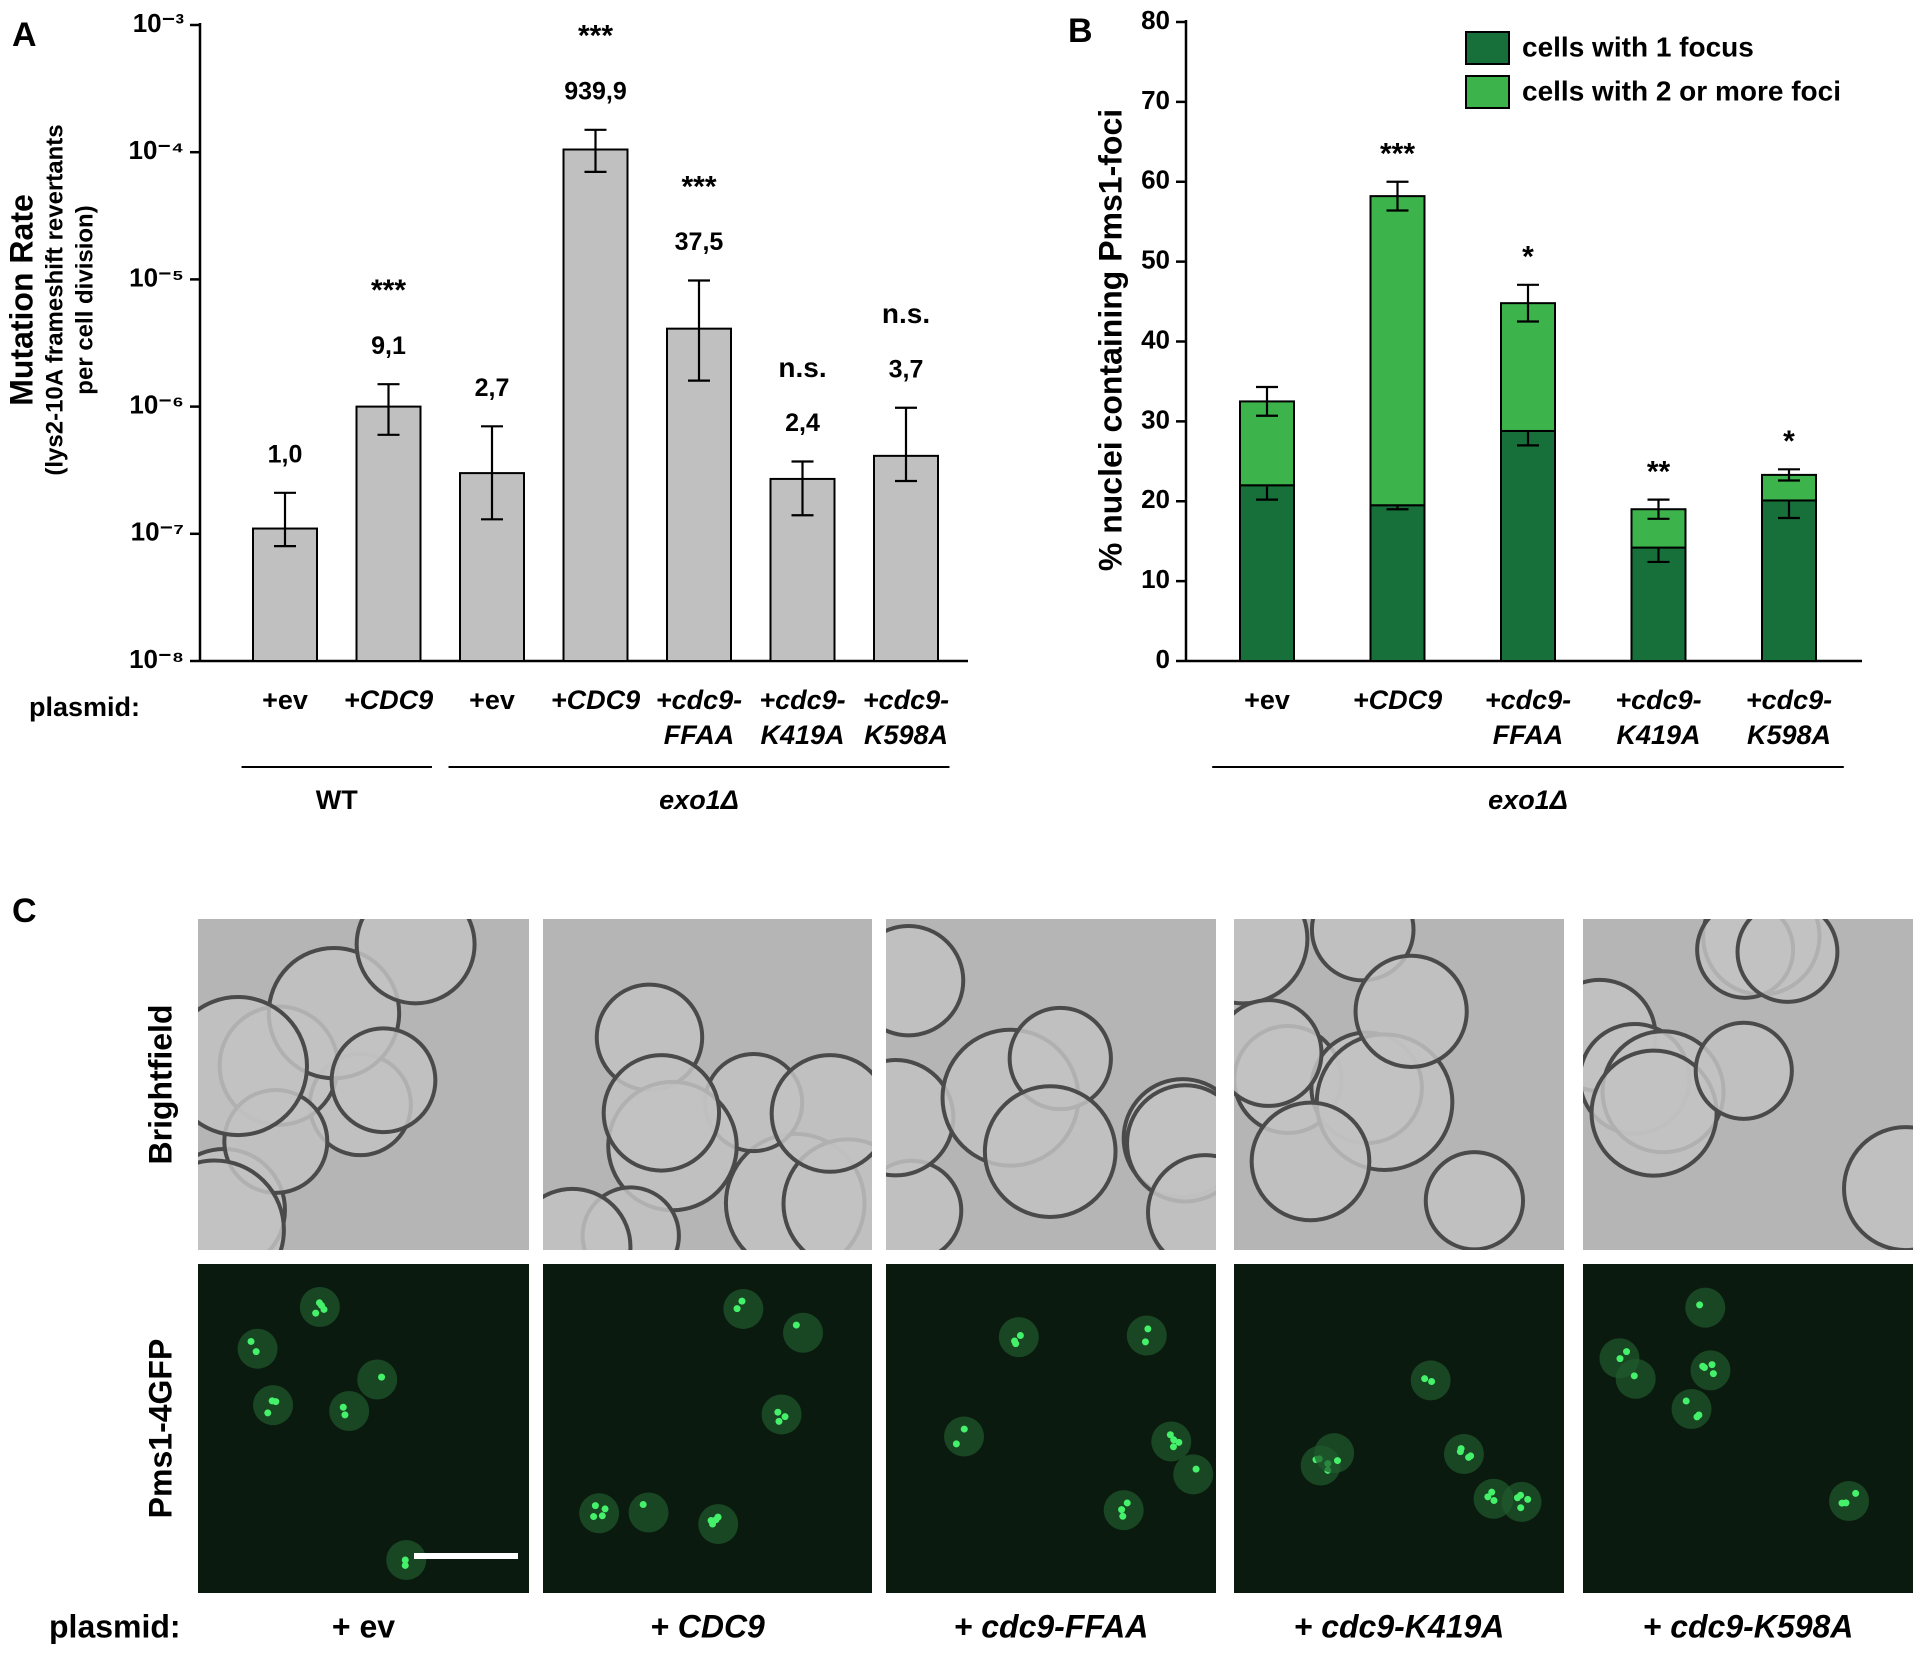 The width and height of the screenshot is (1920, 1655). What do you see at coordinates (1155, 419) in the screenshot?
I see `y-tick-label: 30` at bounding box center [1155, 419].